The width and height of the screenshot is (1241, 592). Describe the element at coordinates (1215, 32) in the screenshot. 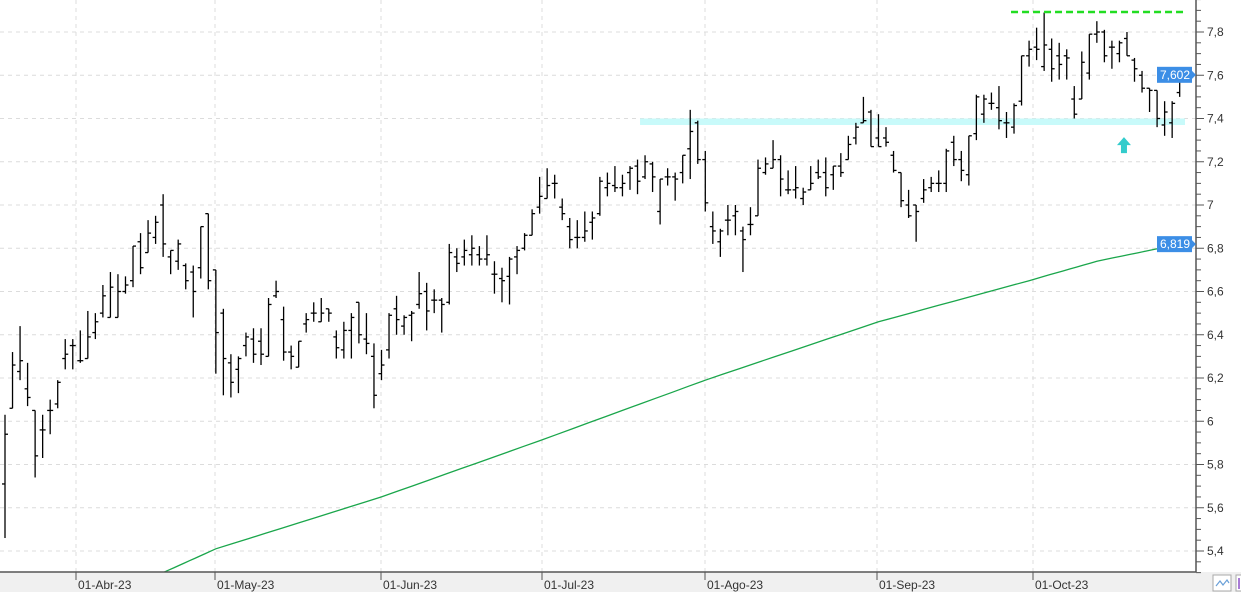

I see `y-tick-label: 7,8` at that location.